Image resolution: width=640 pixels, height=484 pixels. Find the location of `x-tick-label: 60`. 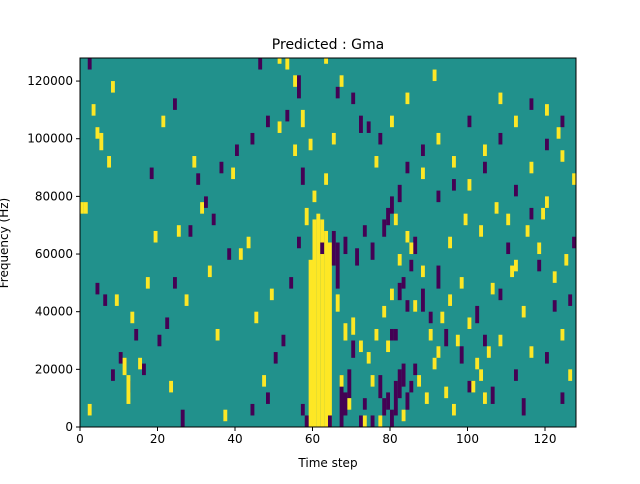

x-tick-label: 60 is located at coordinates (312, 439).